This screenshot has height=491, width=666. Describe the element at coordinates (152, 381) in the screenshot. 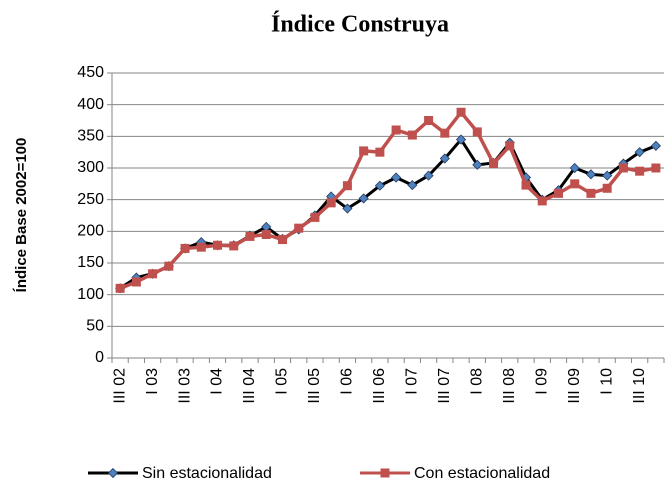

I see `x-tick-label: I 03` at that location.